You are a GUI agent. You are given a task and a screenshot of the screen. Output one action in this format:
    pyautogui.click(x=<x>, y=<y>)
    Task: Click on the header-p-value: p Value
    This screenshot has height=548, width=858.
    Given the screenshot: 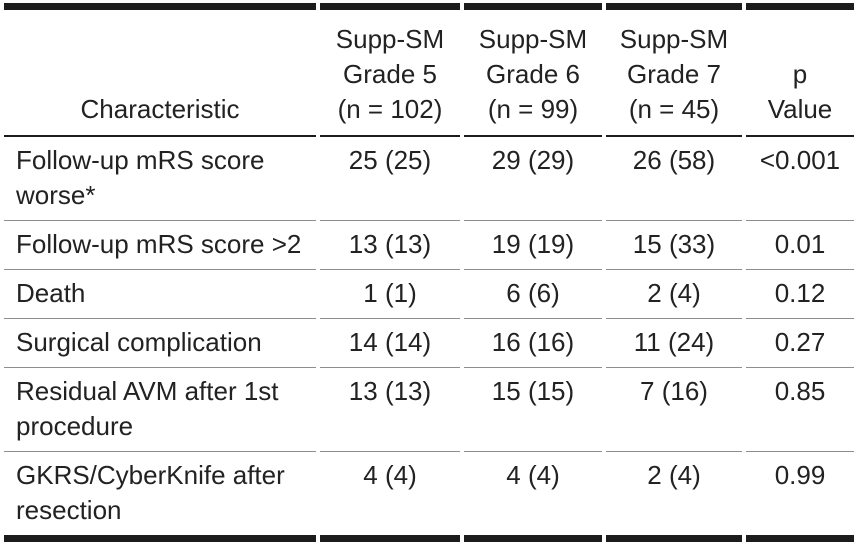 What is the action you would take?
    pyautogui.click(x=800, y=70)
    